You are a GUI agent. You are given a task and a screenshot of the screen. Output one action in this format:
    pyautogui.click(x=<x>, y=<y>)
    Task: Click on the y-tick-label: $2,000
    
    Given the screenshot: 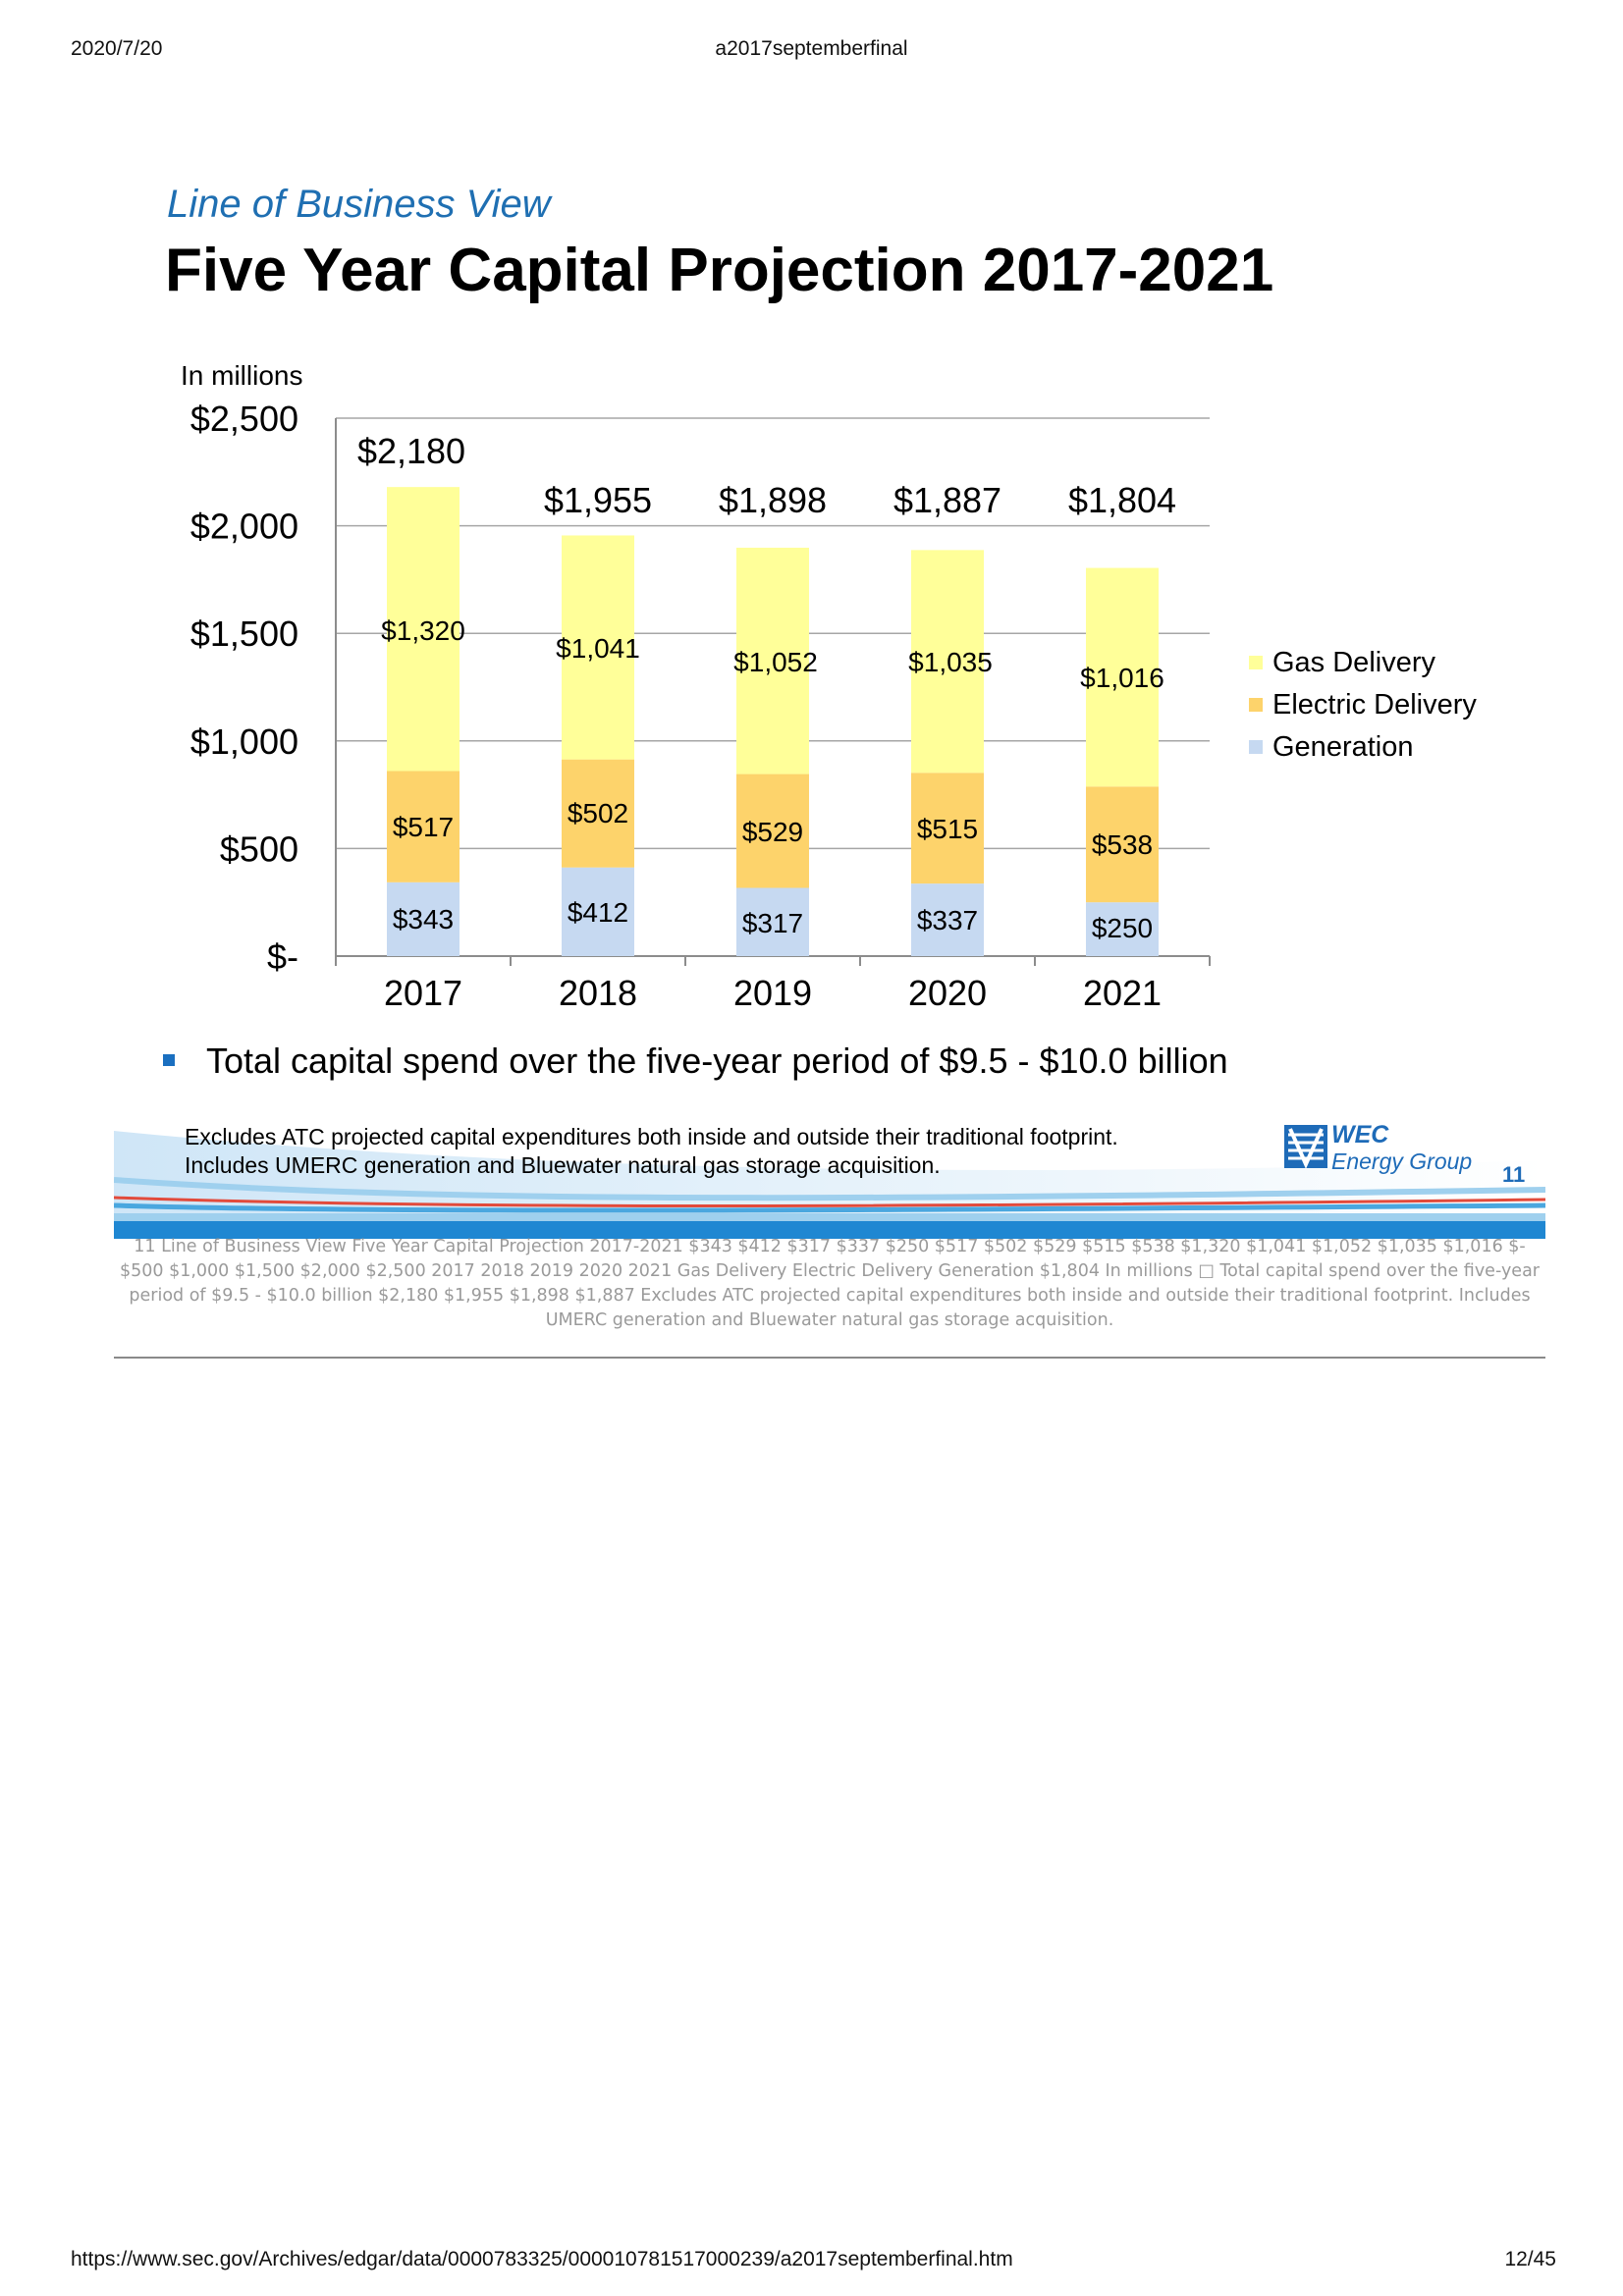 What is the action you would take?
    pyautogui.click(x=244, y=527)
    